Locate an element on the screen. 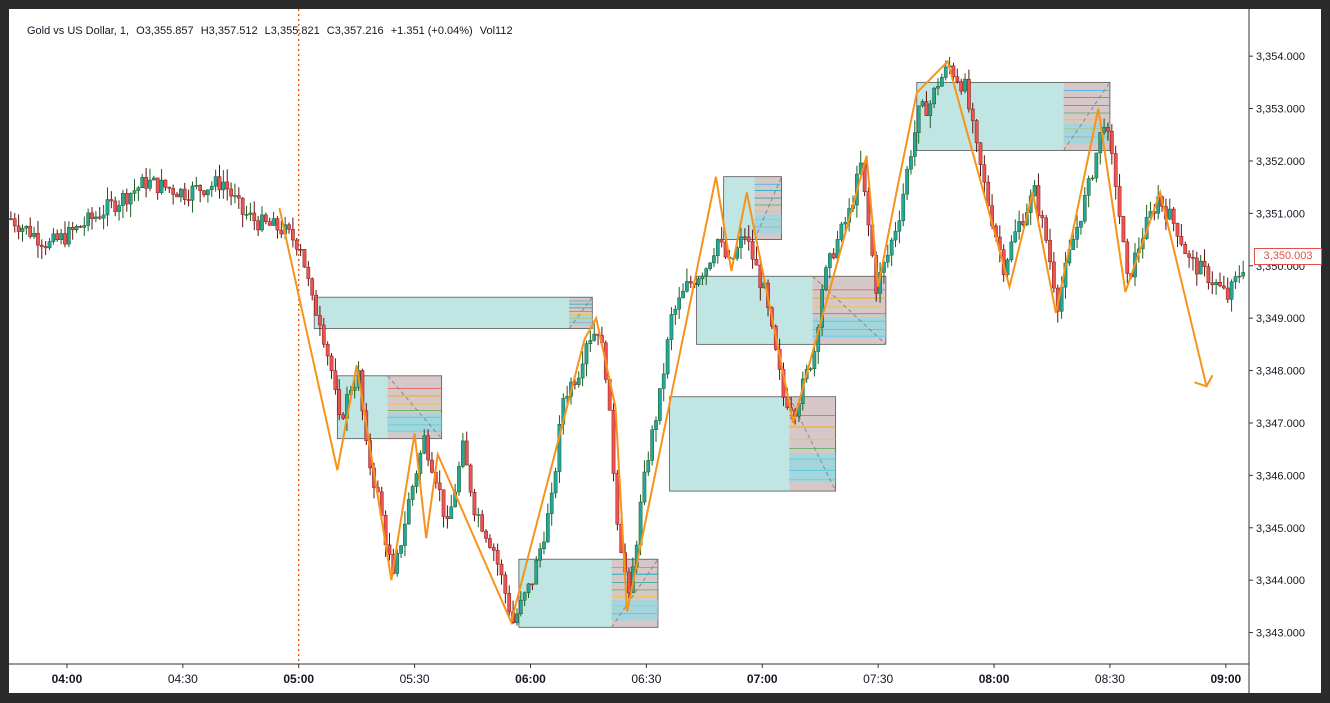 This screenshot has width=1330, height=703. legend-close: C3,357.216 is located at coordinates (355, 31).